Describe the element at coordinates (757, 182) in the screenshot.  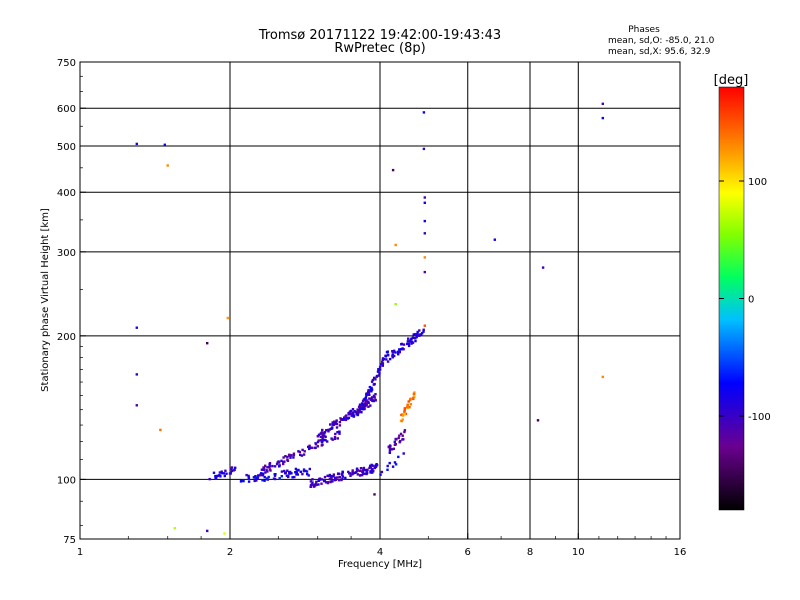
I see `colorbar-tick-label: 100` at that location.